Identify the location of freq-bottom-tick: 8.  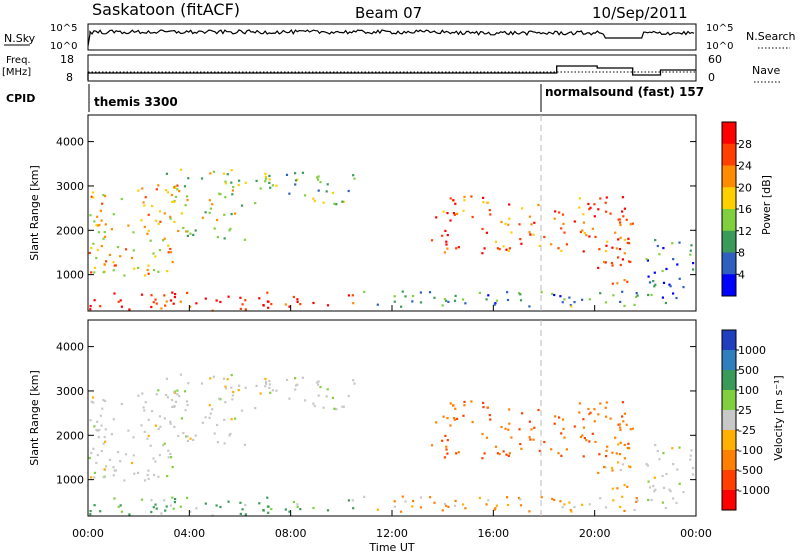
(69, 77).